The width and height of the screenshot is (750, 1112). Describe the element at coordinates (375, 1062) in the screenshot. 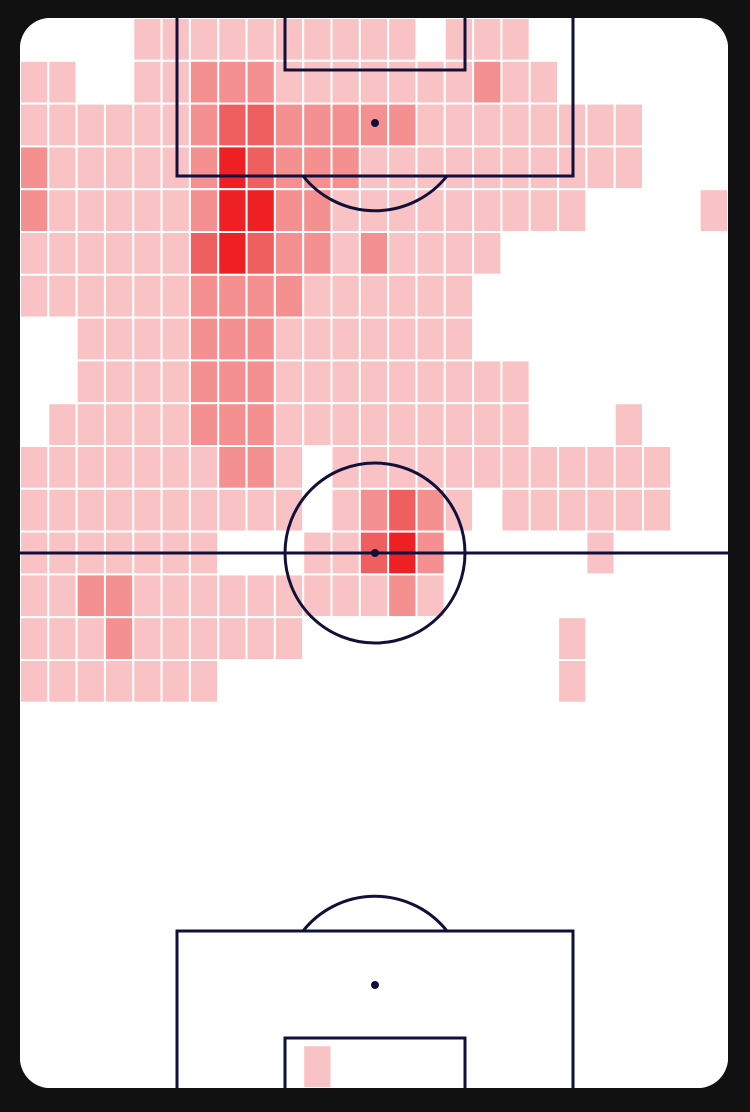

I see `goal-area` at that location.